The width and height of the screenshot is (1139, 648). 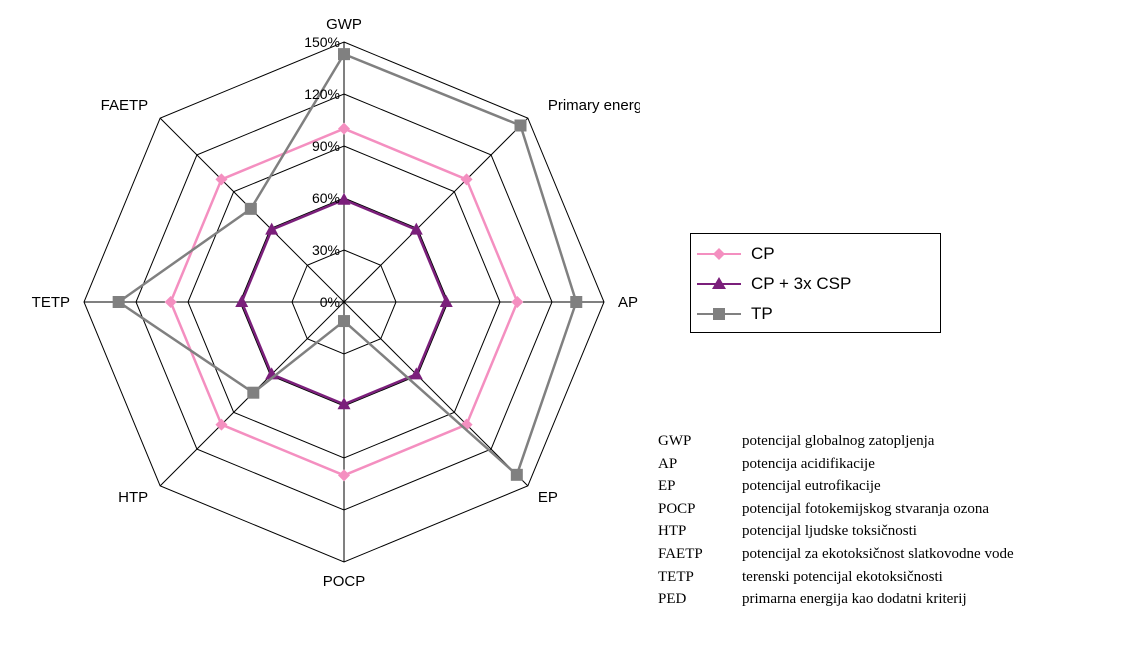 I want to click on data-point-cp-primary-energy-demand, so click(x=466, y=179).